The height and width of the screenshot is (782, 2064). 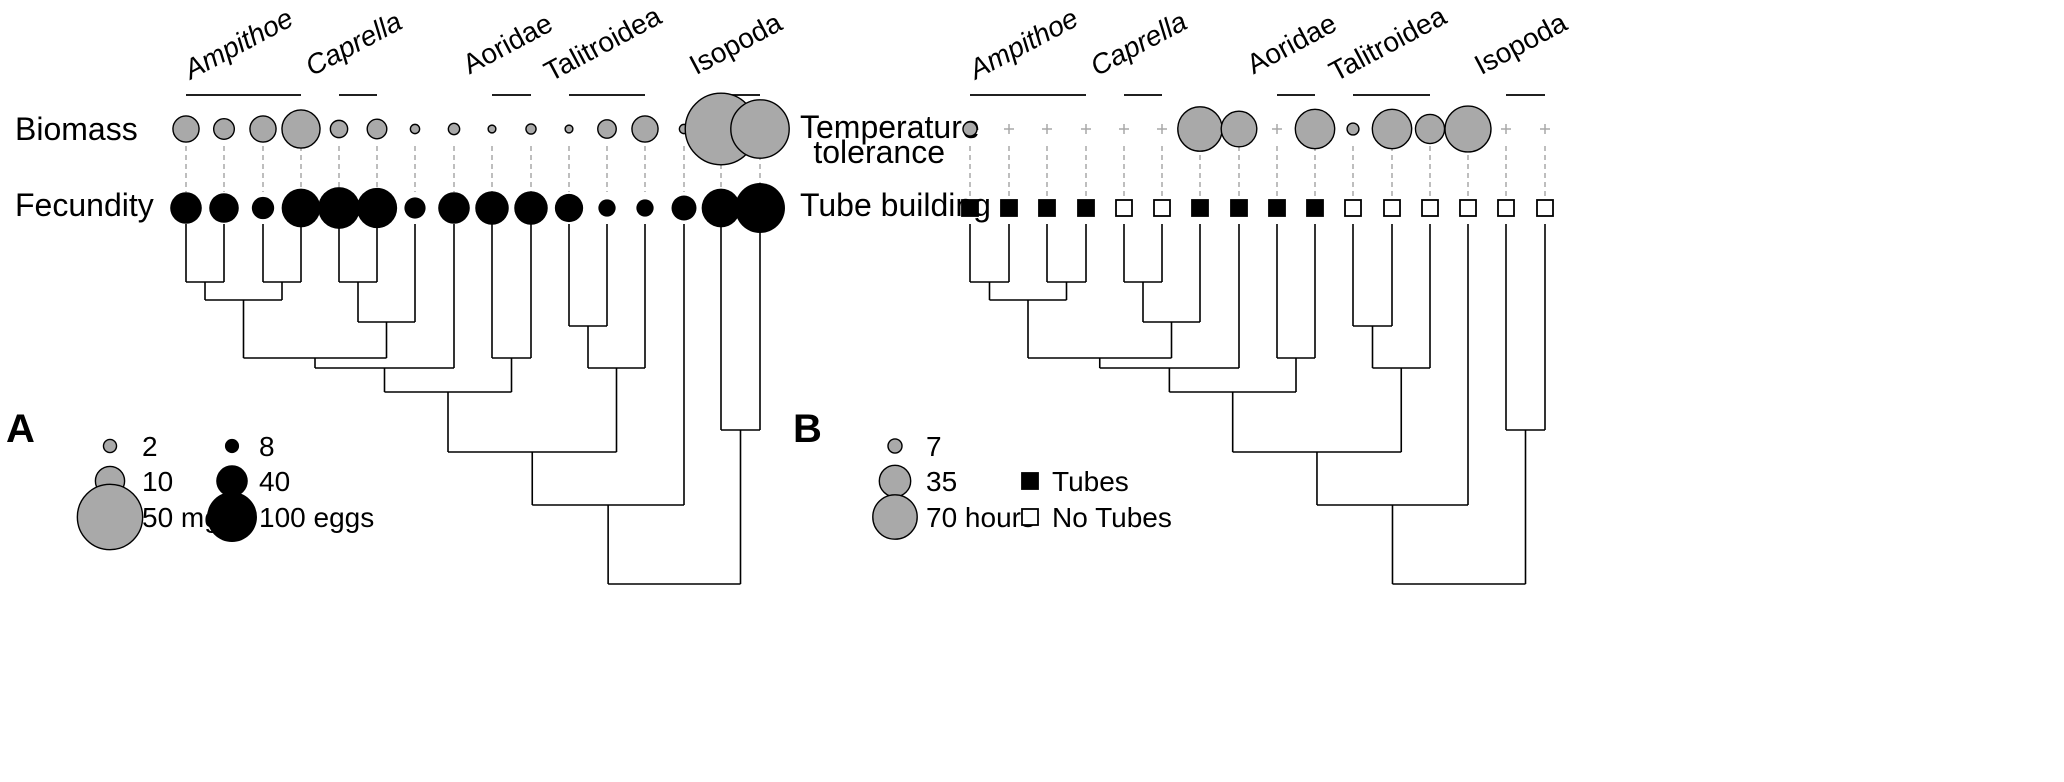 I want to click on legend-tubes-label: No Tubes, so click(x=1112, y=517).